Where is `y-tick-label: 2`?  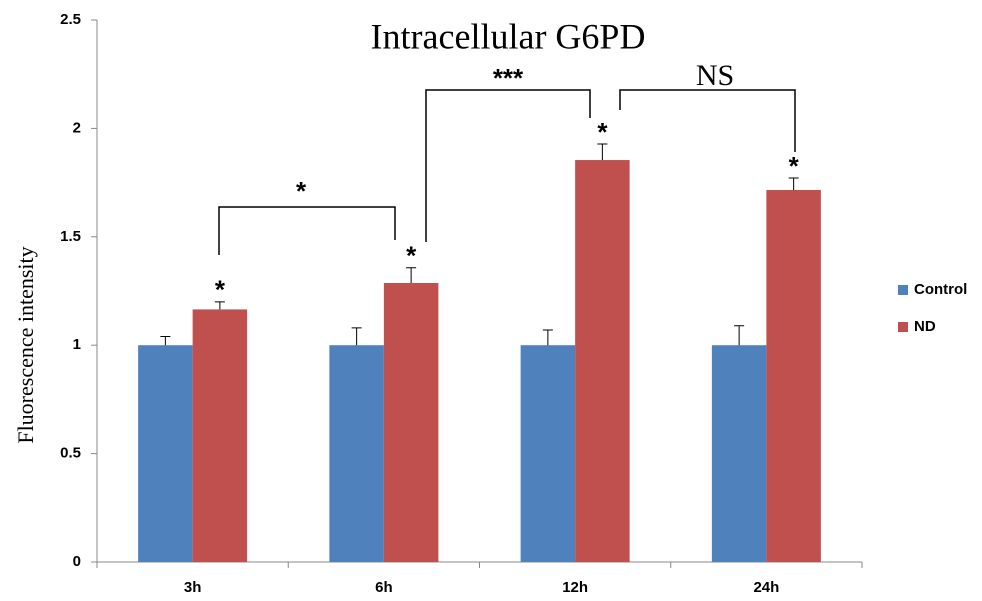 y-tick-label: 2 is located at coordinates (77, 127).